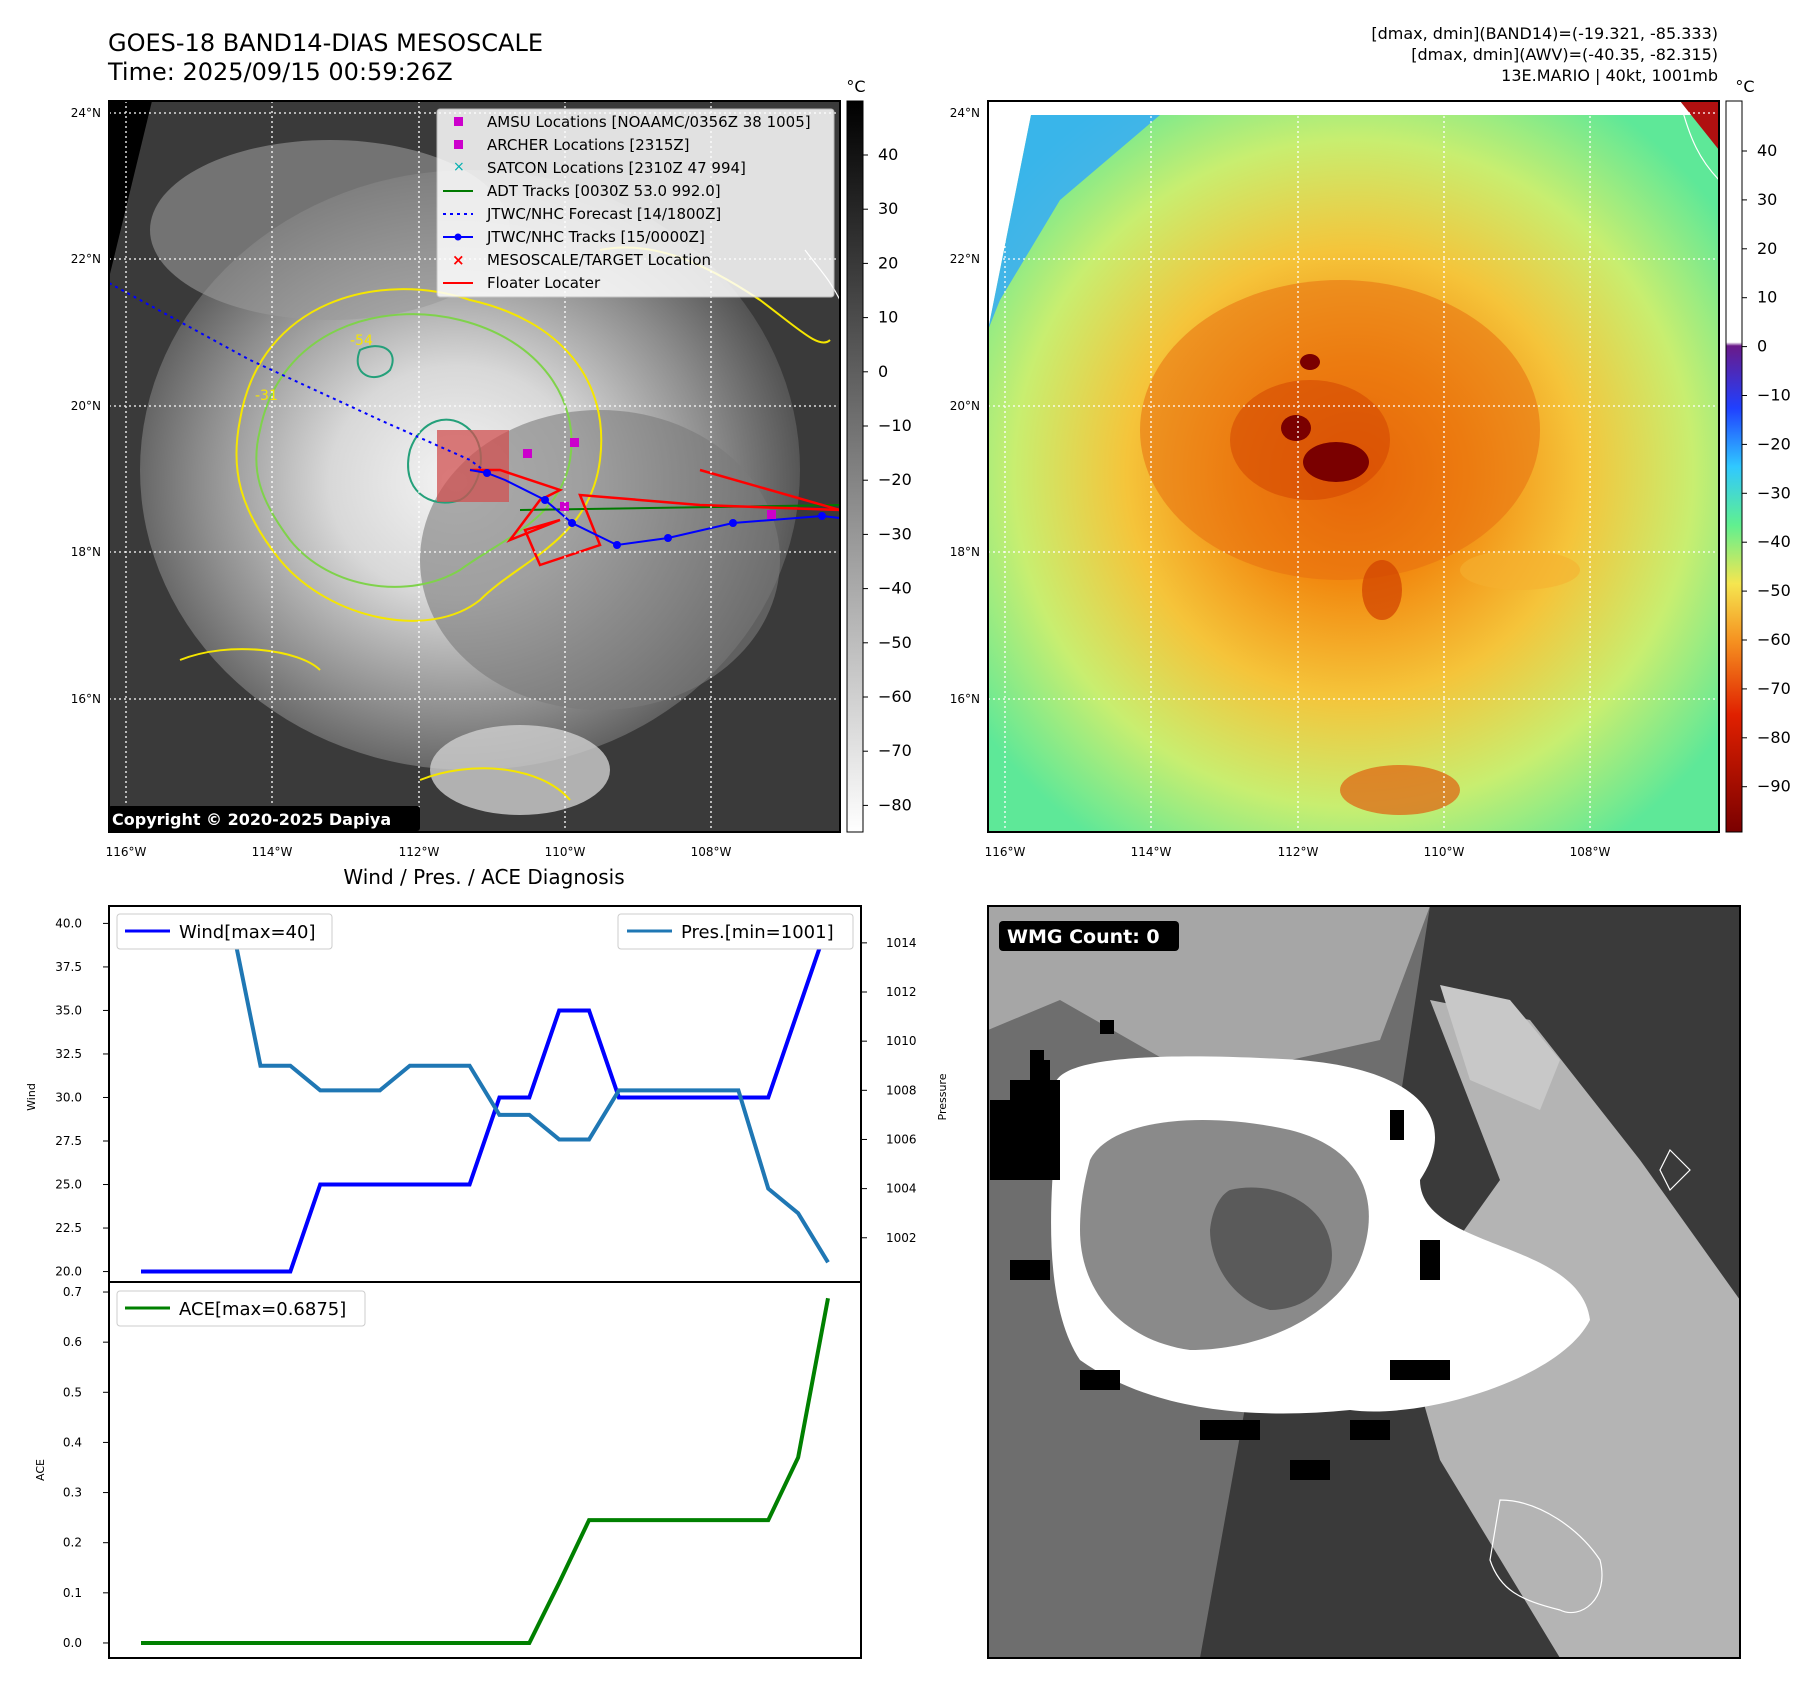 This screenshot has width=1801, height=1690. I want to click on colorbar-tick-label: −90, so click(1774, 786).